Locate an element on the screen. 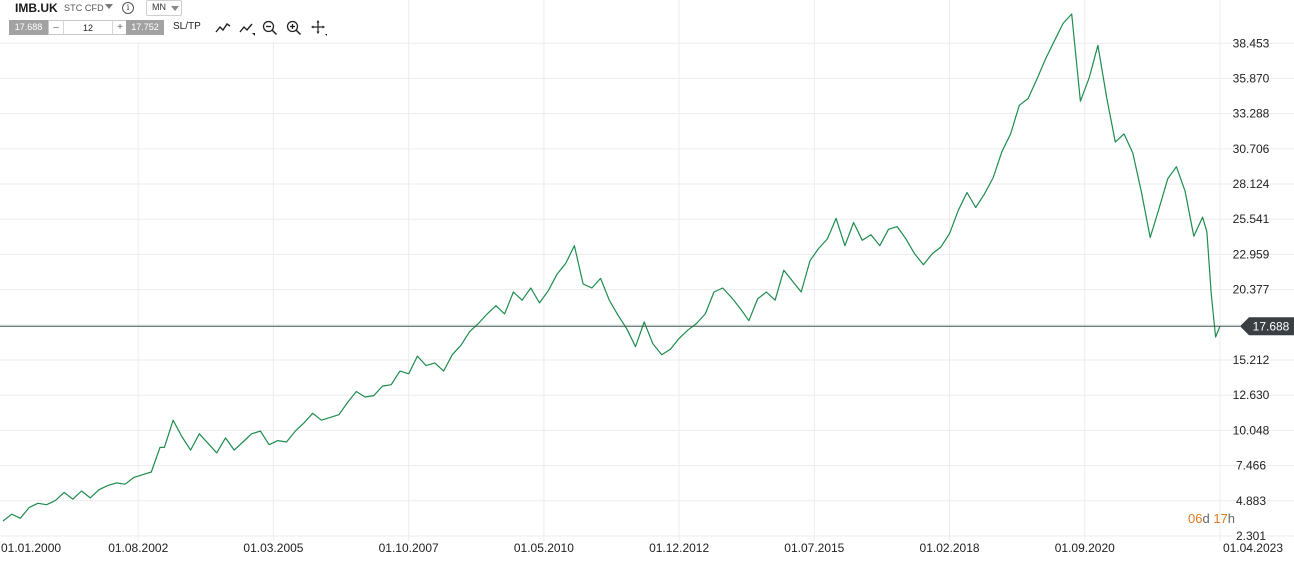 Image resolution: width=1294 pixels, height=563 pixels. y-tick-label: 28.124 is located at coordinates (1251, 184).